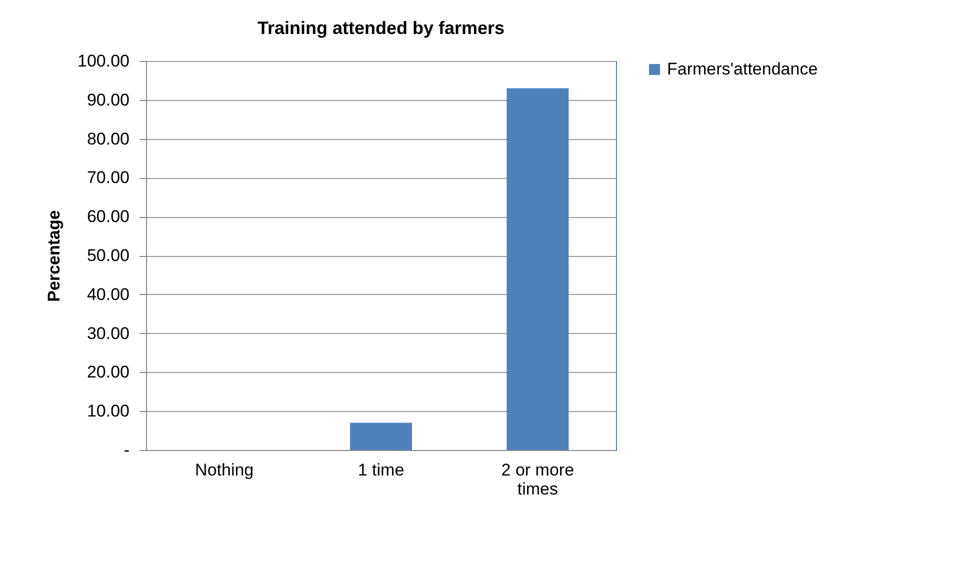  I want to click on y-tick-label: 30.00, so click(108, 333).